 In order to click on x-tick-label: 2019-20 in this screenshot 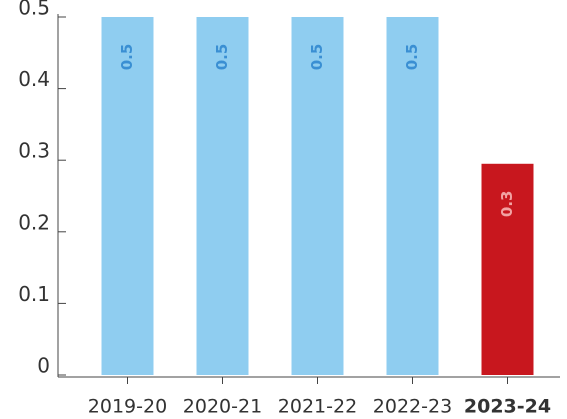, I will do `click(127, 407)`.